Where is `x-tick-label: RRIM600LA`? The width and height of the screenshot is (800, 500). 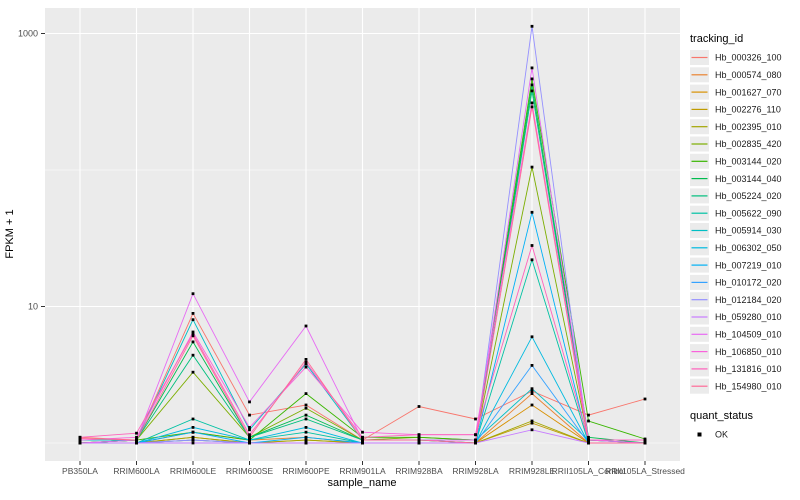
x-tick-label: RRIM600LA is located at coordinates (136, 471).